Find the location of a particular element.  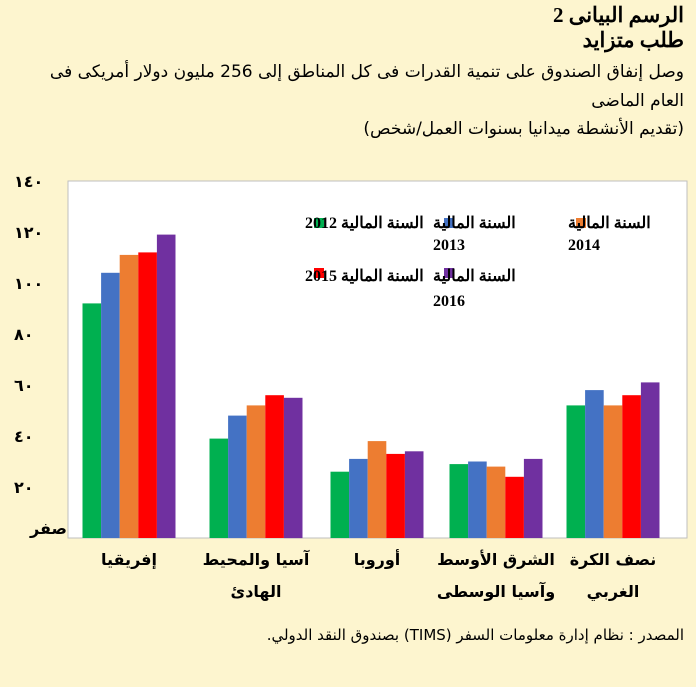

category-label: الهادئ is located at coordinates (256, 591).